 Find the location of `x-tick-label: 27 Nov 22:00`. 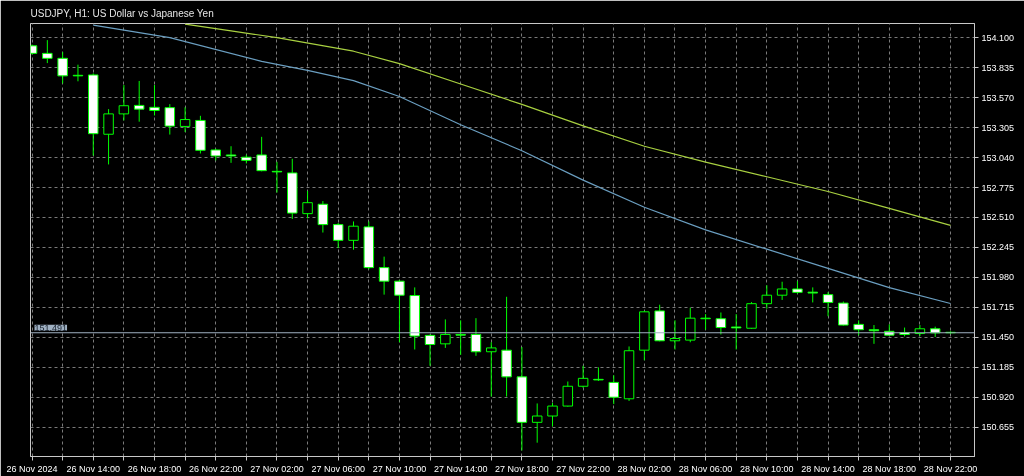

x-tick-label: 27 Nov 22:00 is located at coordinates (583, 468).